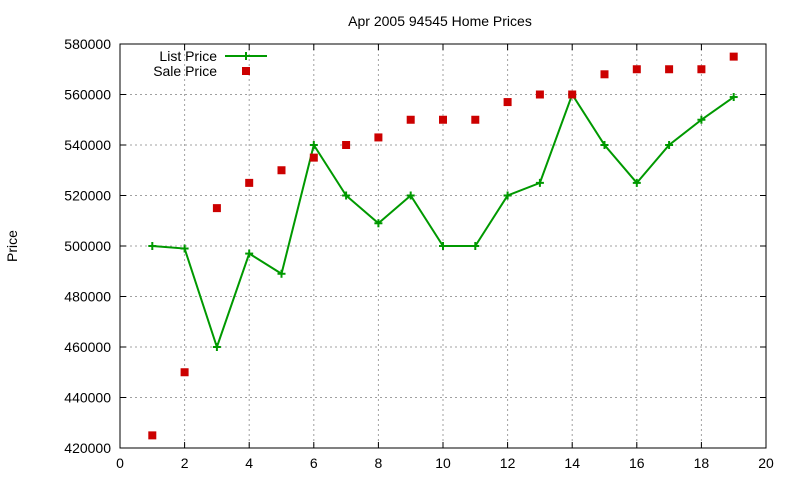 The image size is (800, 480). I want to click on y-axis-label: Price, so click(12, 246).